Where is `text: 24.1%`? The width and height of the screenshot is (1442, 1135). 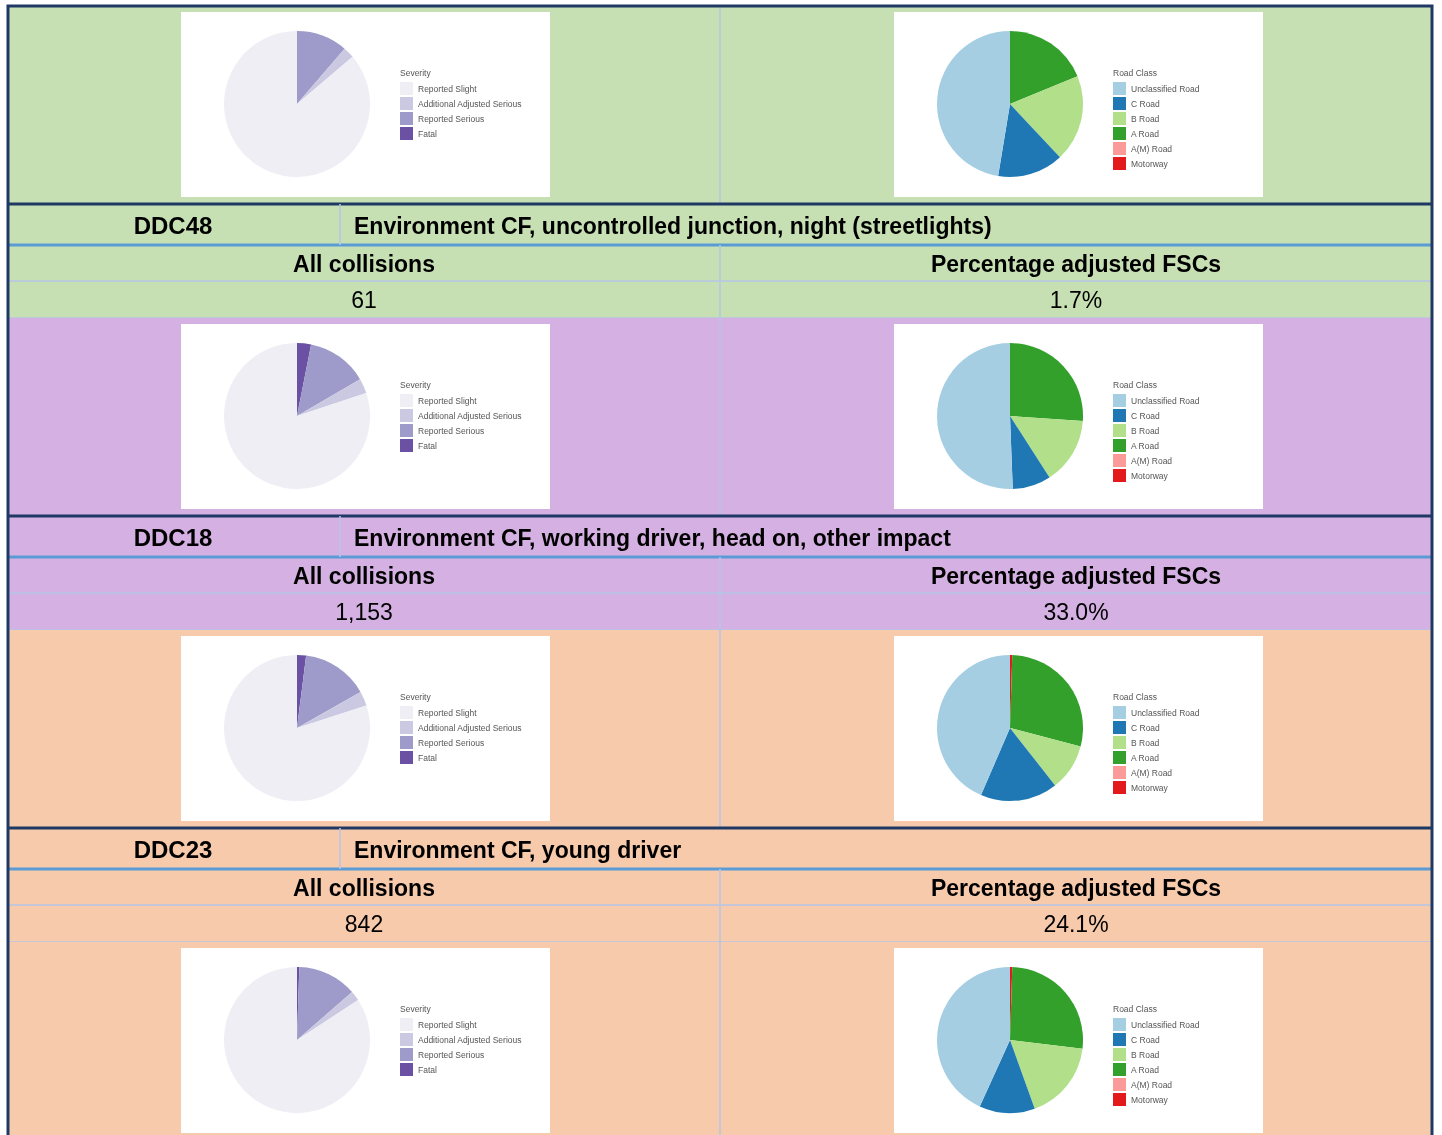
text: 24.1% is located at coordinates (1076, 924).